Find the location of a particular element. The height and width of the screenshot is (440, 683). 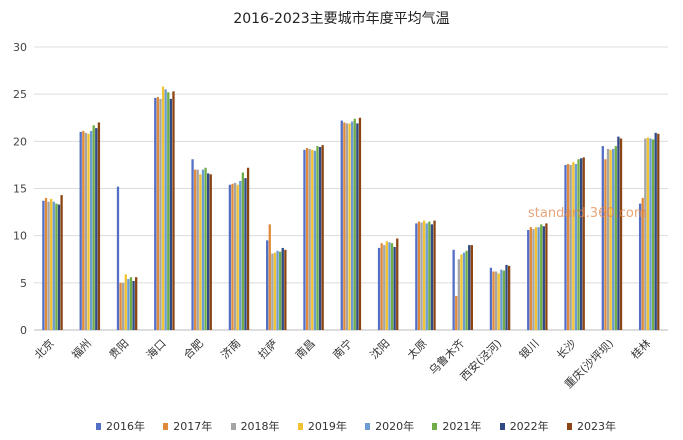

legend-item: 2020年 is located at coordinates (389, 426).